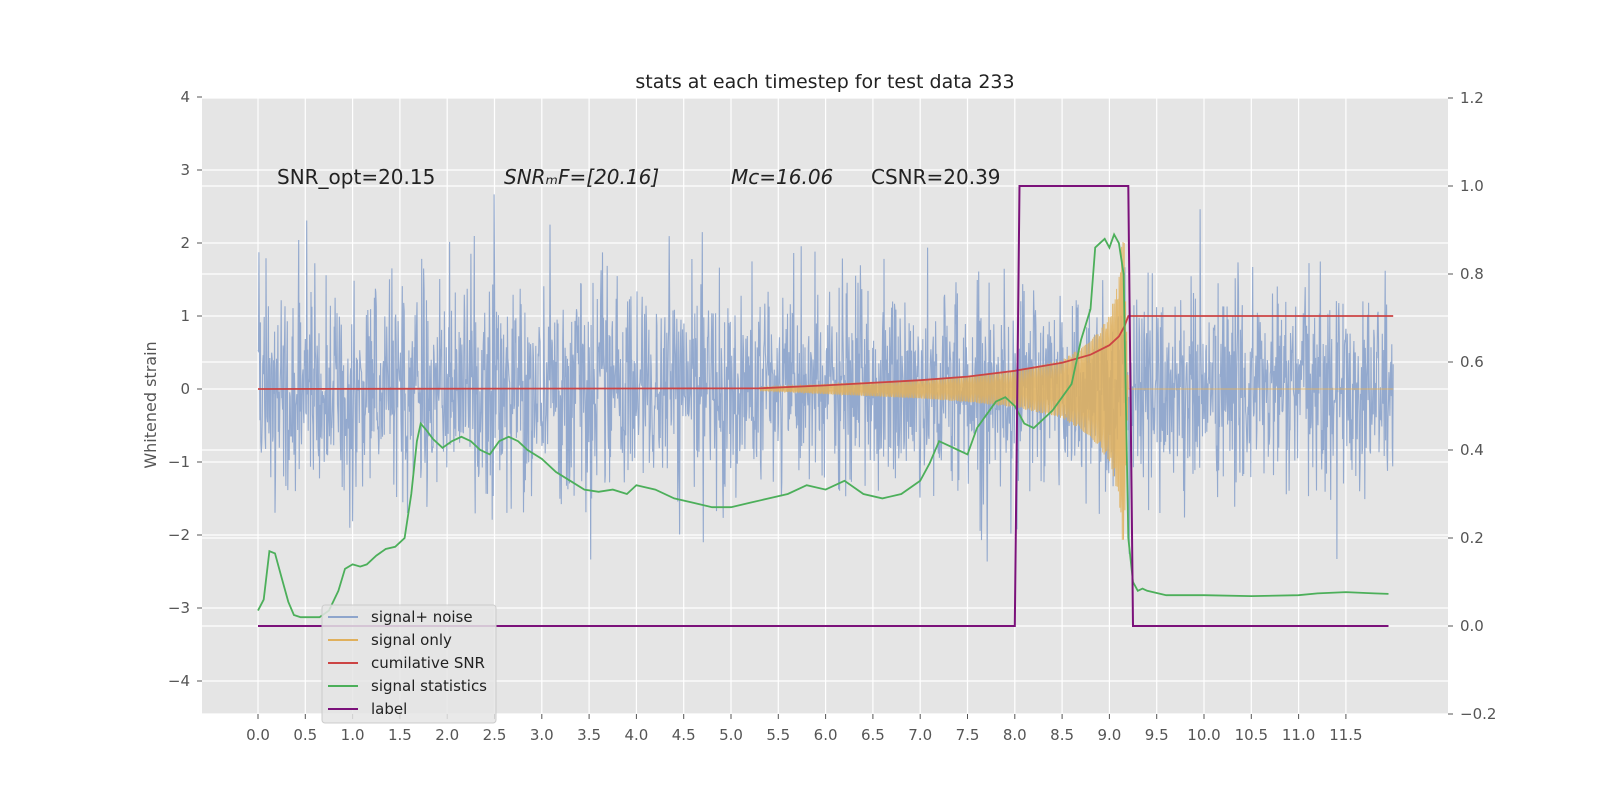 This screenshot has height=800, width=1600. What do you see at coordinates (1472, 450) in the screenshot?
I see `y2-tick-label: 0.4` at bounding box center [1472, 450].